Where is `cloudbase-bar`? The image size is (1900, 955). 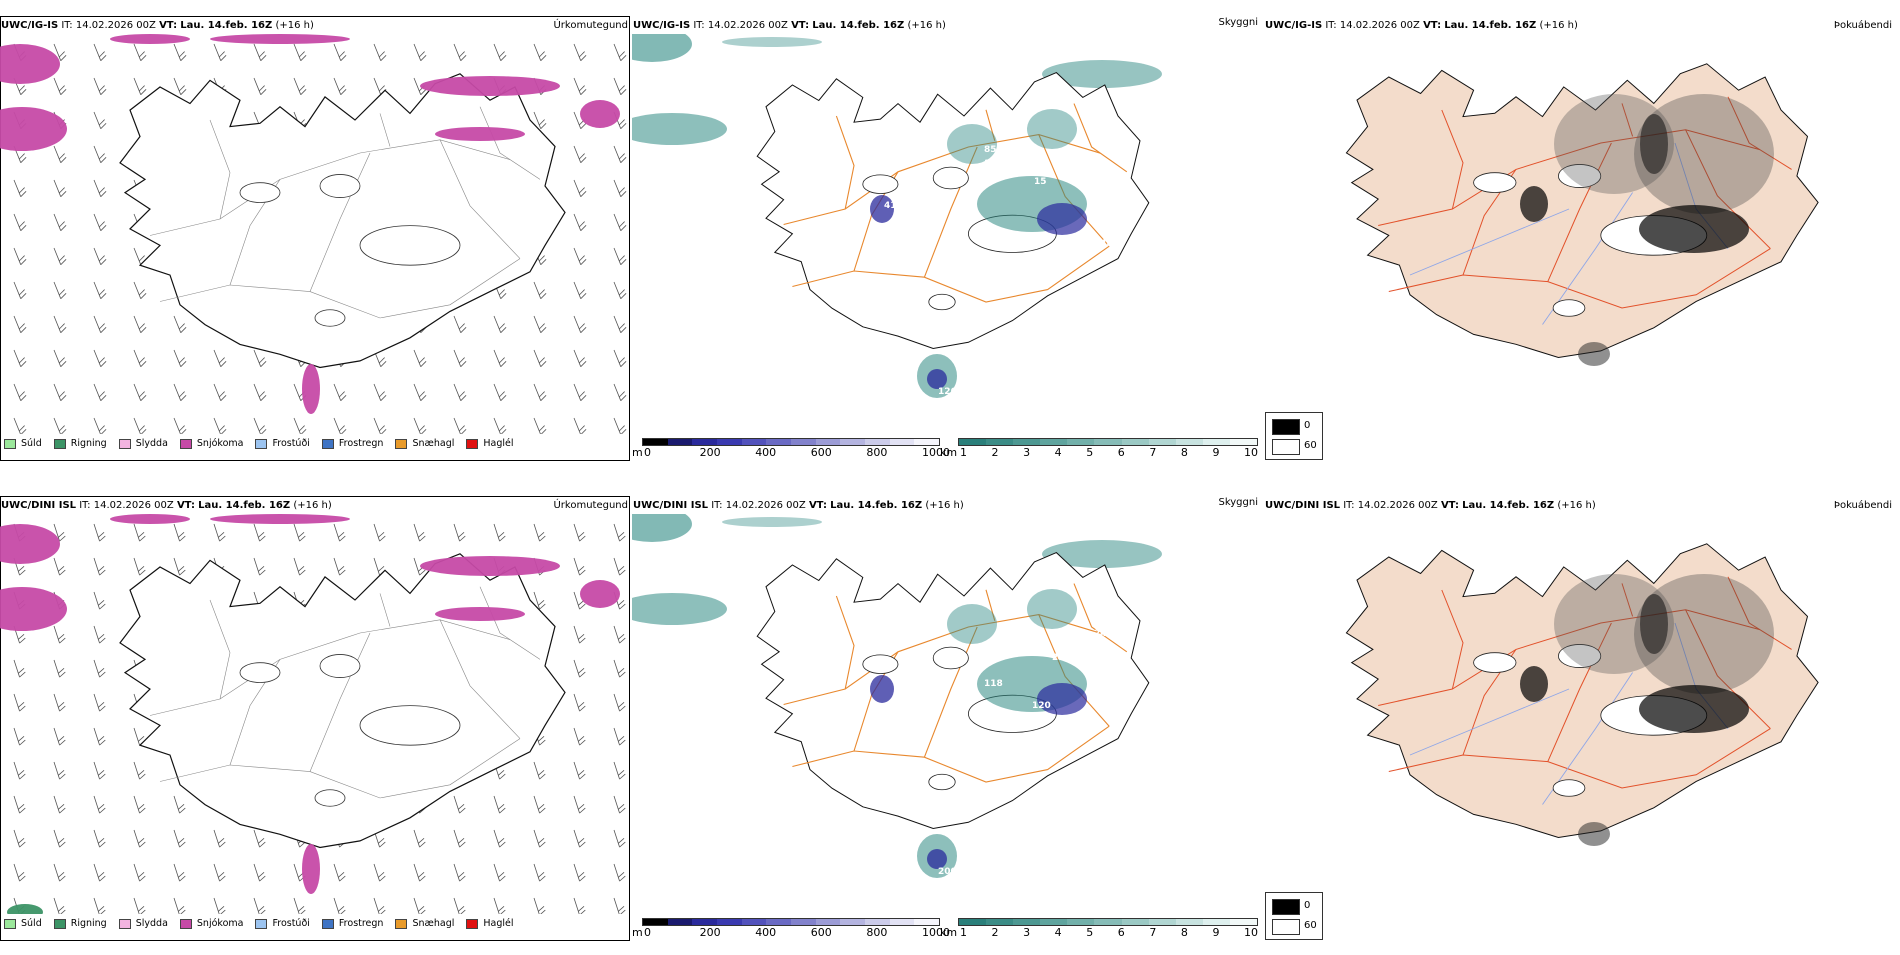
cloudbase-bar is located at coordinates (791, 922).